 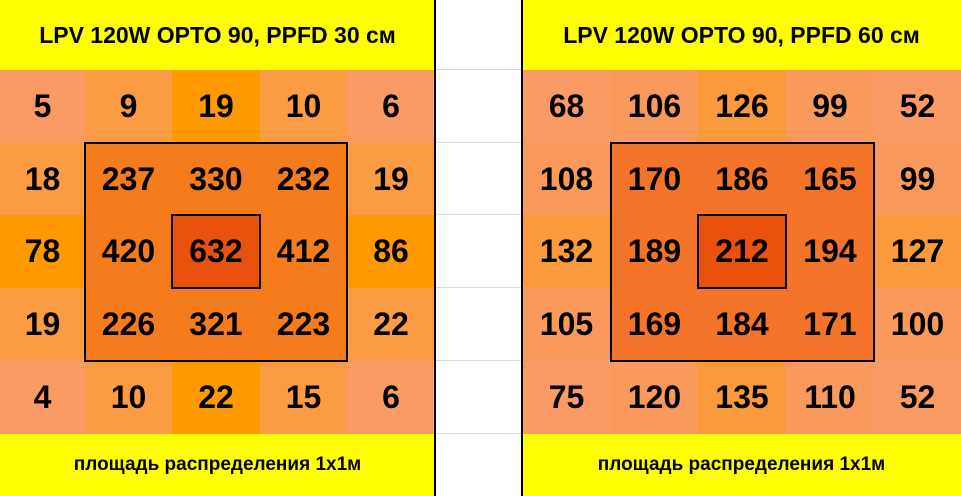 What do you see at coordinates (566, 179) in the screenshot?
I see `heat-cell: 108` at bounding box center [566, 179].